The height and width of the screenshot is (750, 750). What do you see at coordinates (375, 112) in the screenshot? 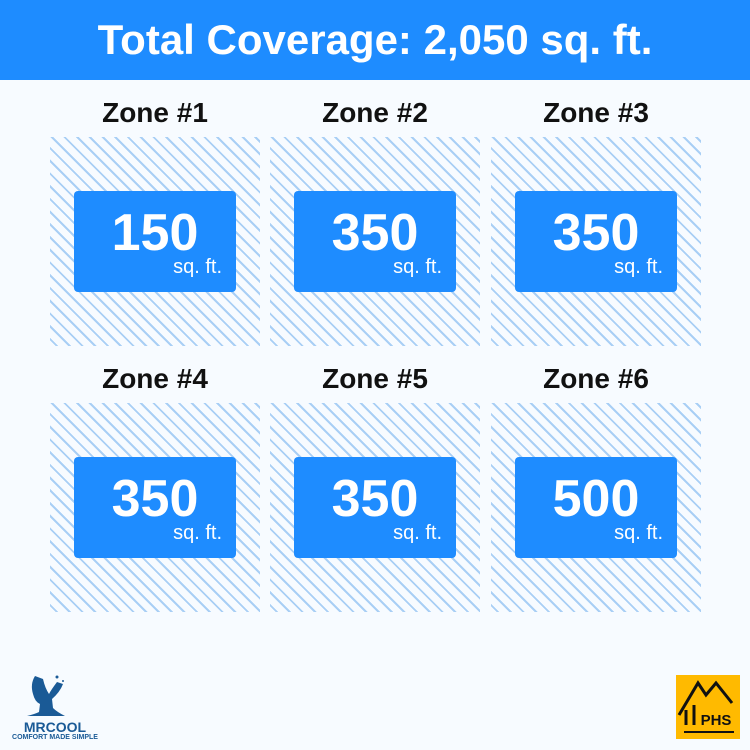
I see `zone-title: Zone #2` at bounding box center [375, 112].